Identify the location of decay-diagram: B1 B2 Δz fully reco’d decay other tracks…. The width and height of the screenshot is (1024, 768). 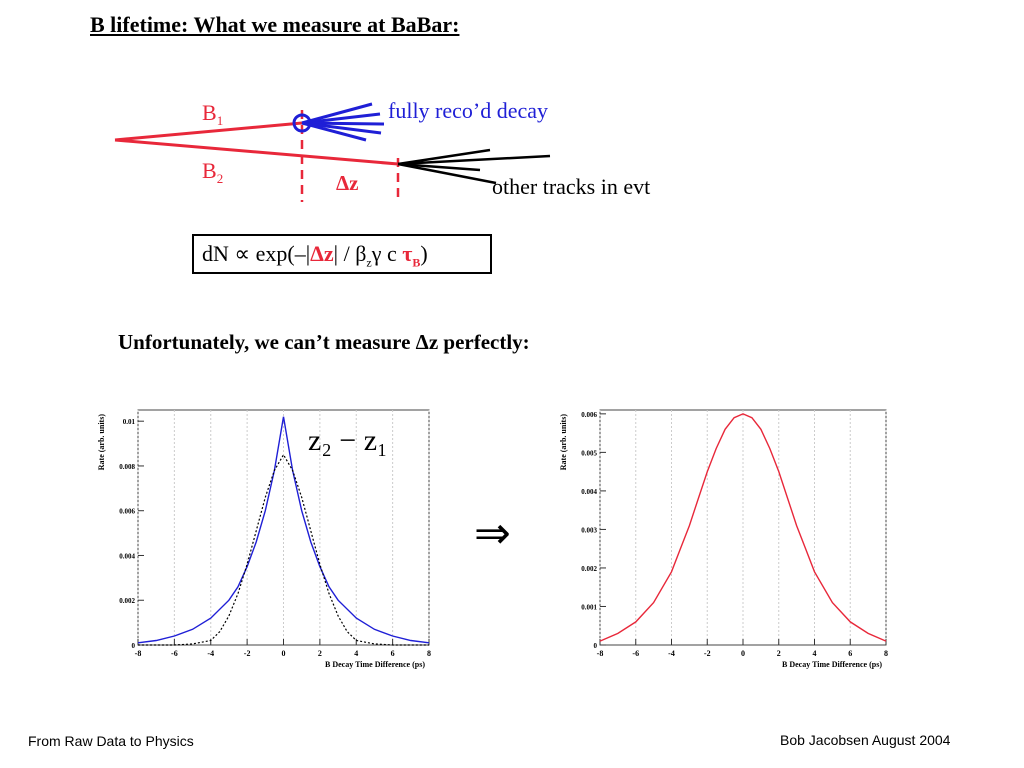
(382, 150).